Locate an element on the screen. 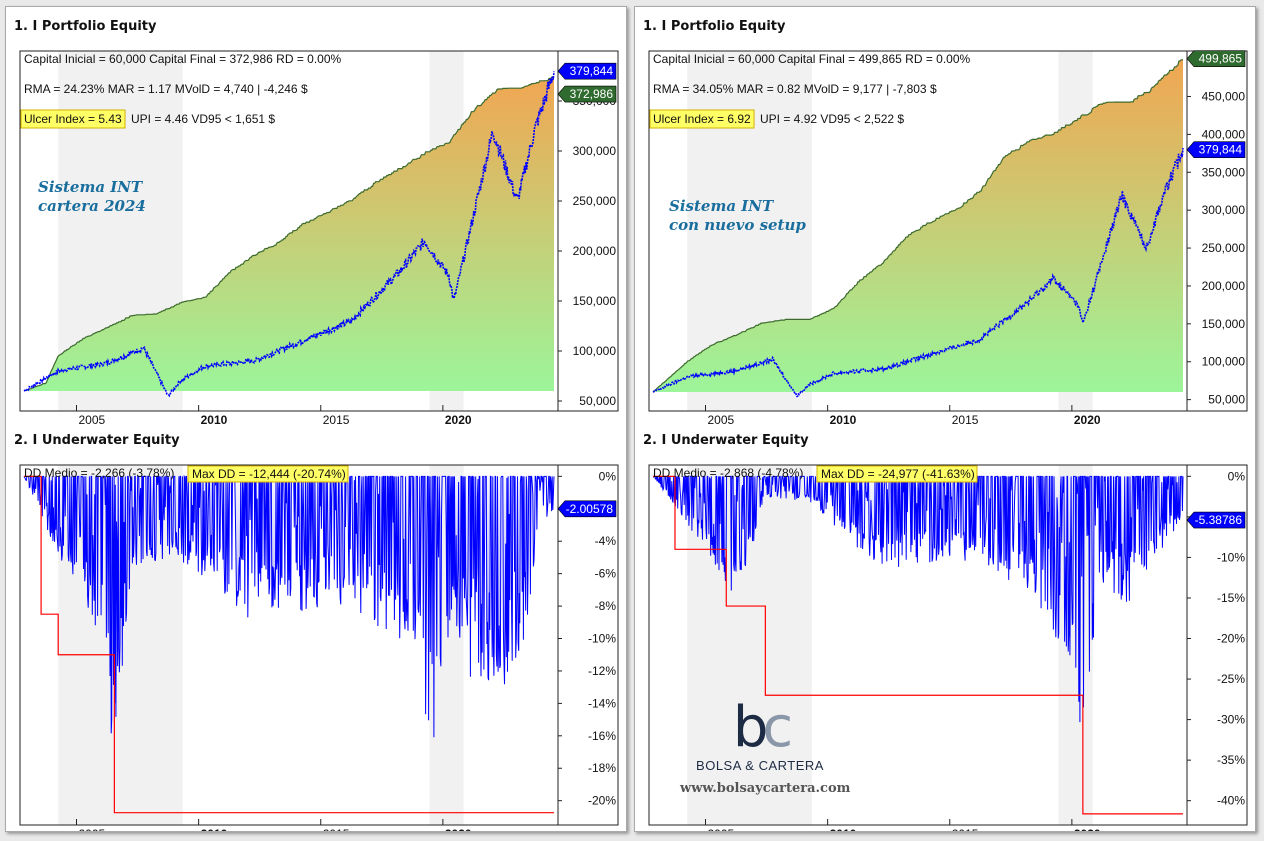  stats-line-3: UPI = 4.46 VD95 < 1,651 $ is located at coordinates (203, 119).